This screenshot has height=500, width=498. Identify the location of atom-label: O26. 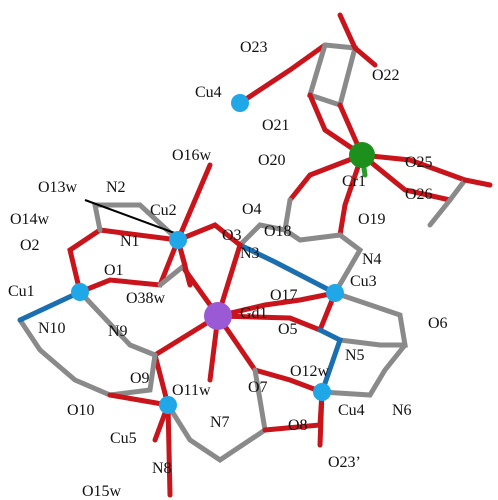
(419, 194).